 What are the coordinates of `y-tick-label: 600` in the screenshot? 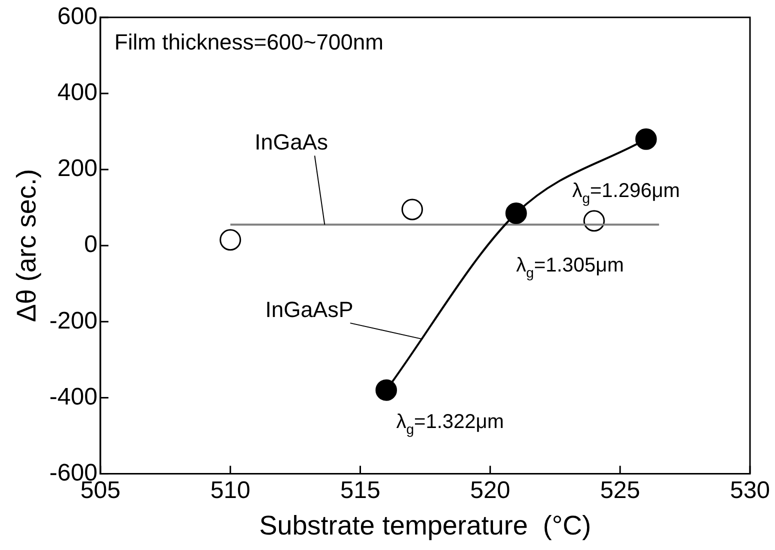 It's located at (77, 16).